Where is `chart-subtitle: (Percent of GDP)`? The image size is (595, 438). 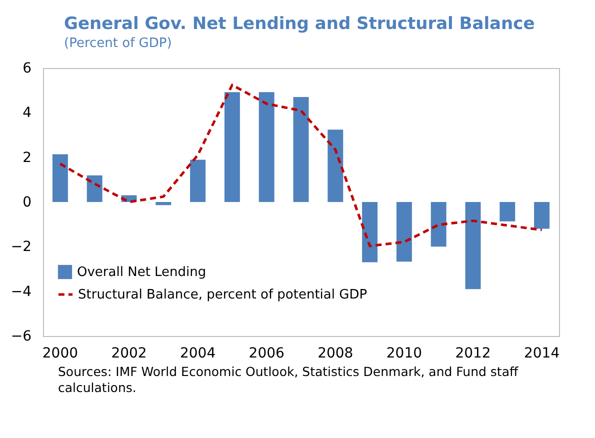 chart-subtitle: (Percent of GDP) is located at coordinates (118, 43).